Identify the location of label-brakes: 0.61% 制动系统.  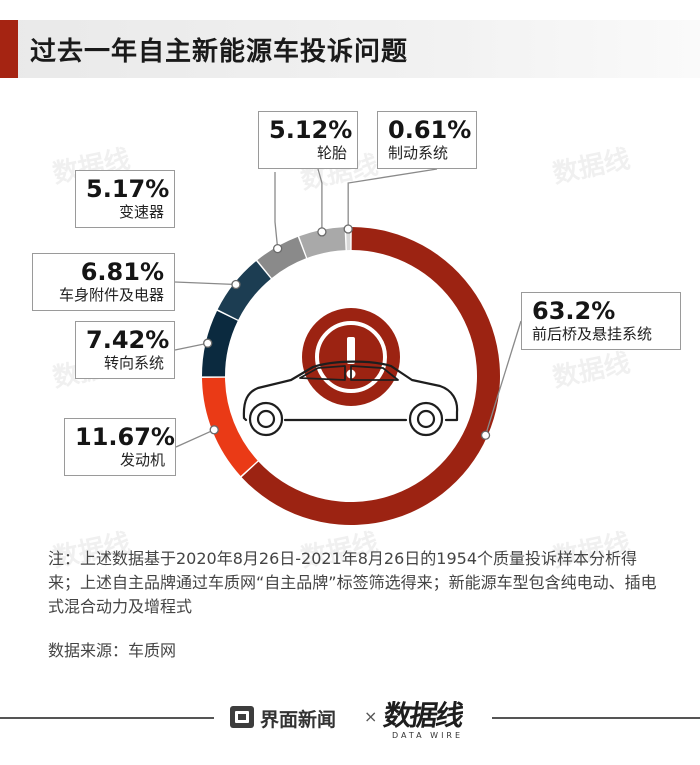
(427, 140).